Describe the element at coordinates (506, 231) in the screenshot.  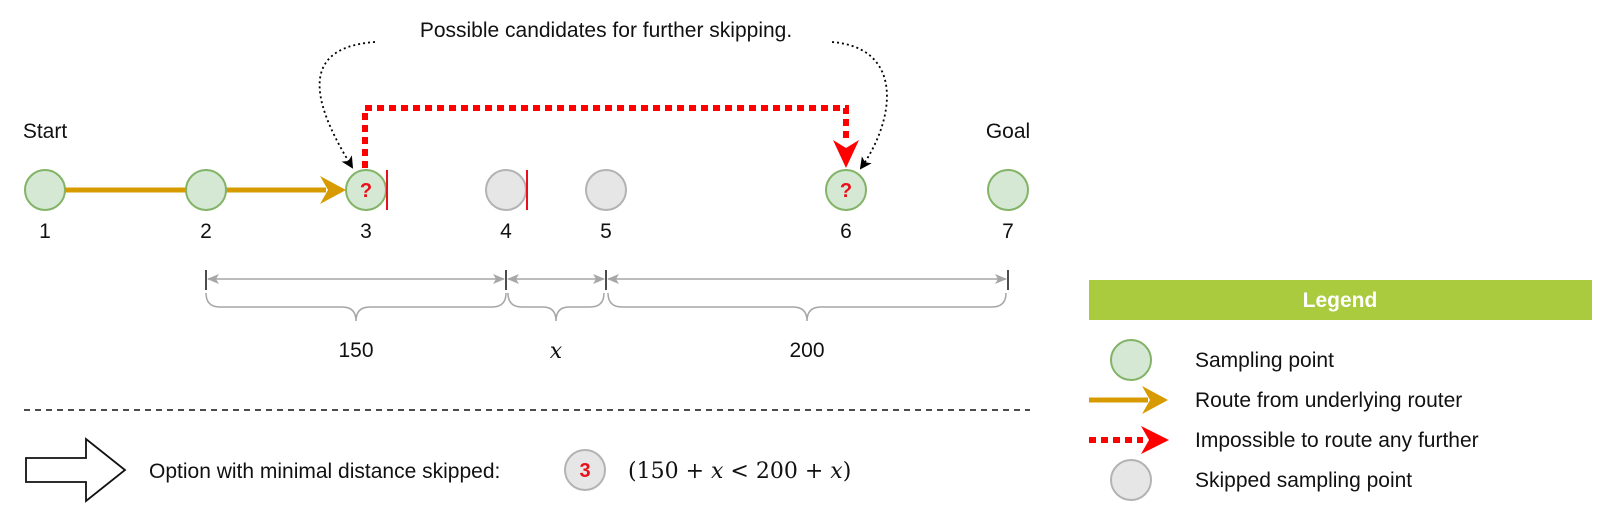
I see `point-number-4: 4` at that location.